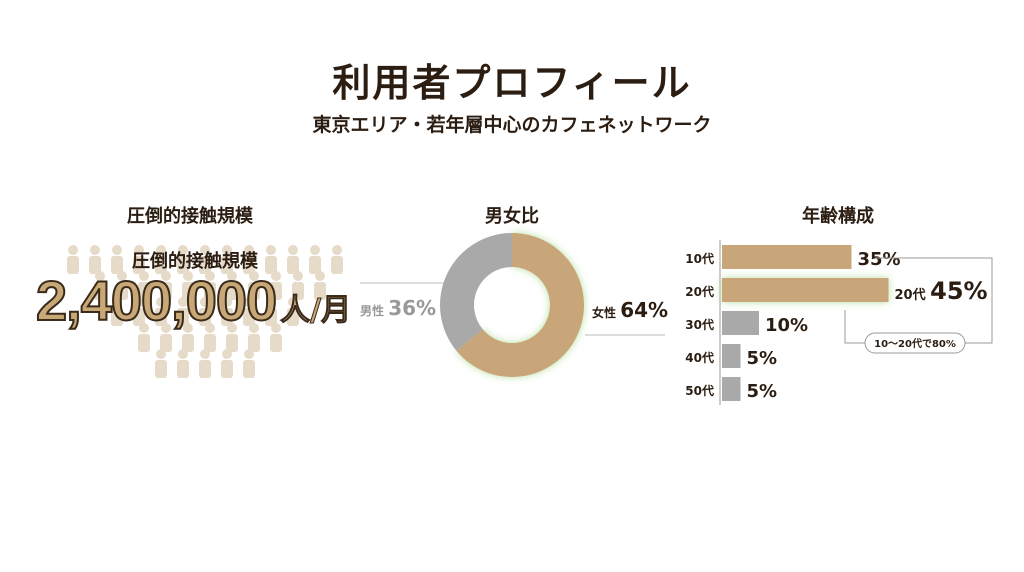  I want to click on bar-10代, so click(787, 257).